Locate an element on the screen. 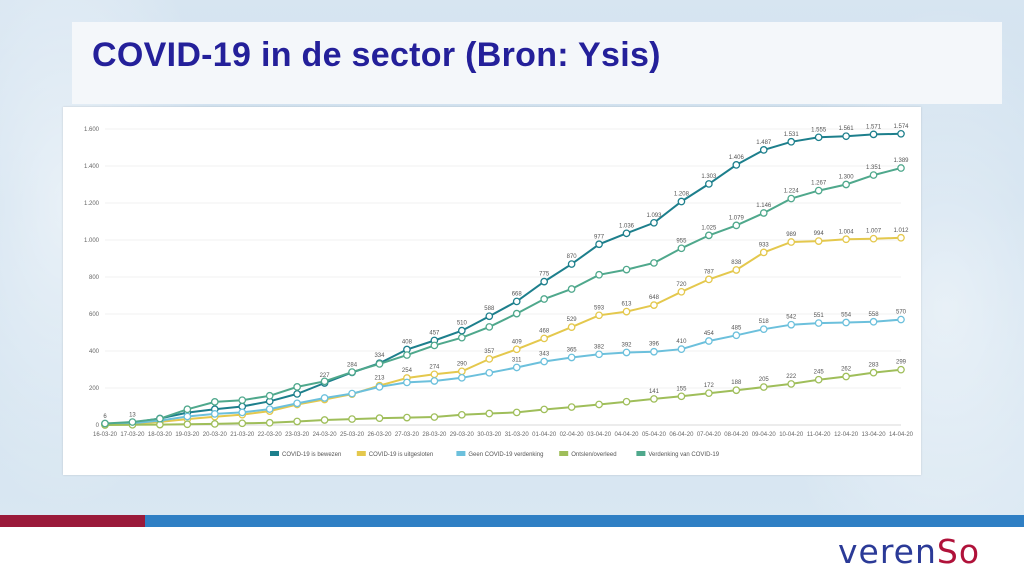 Image resolution: width=1024 pixels, height=576 pixels. data-label: 1.351 is located at coordinates (874, 168).